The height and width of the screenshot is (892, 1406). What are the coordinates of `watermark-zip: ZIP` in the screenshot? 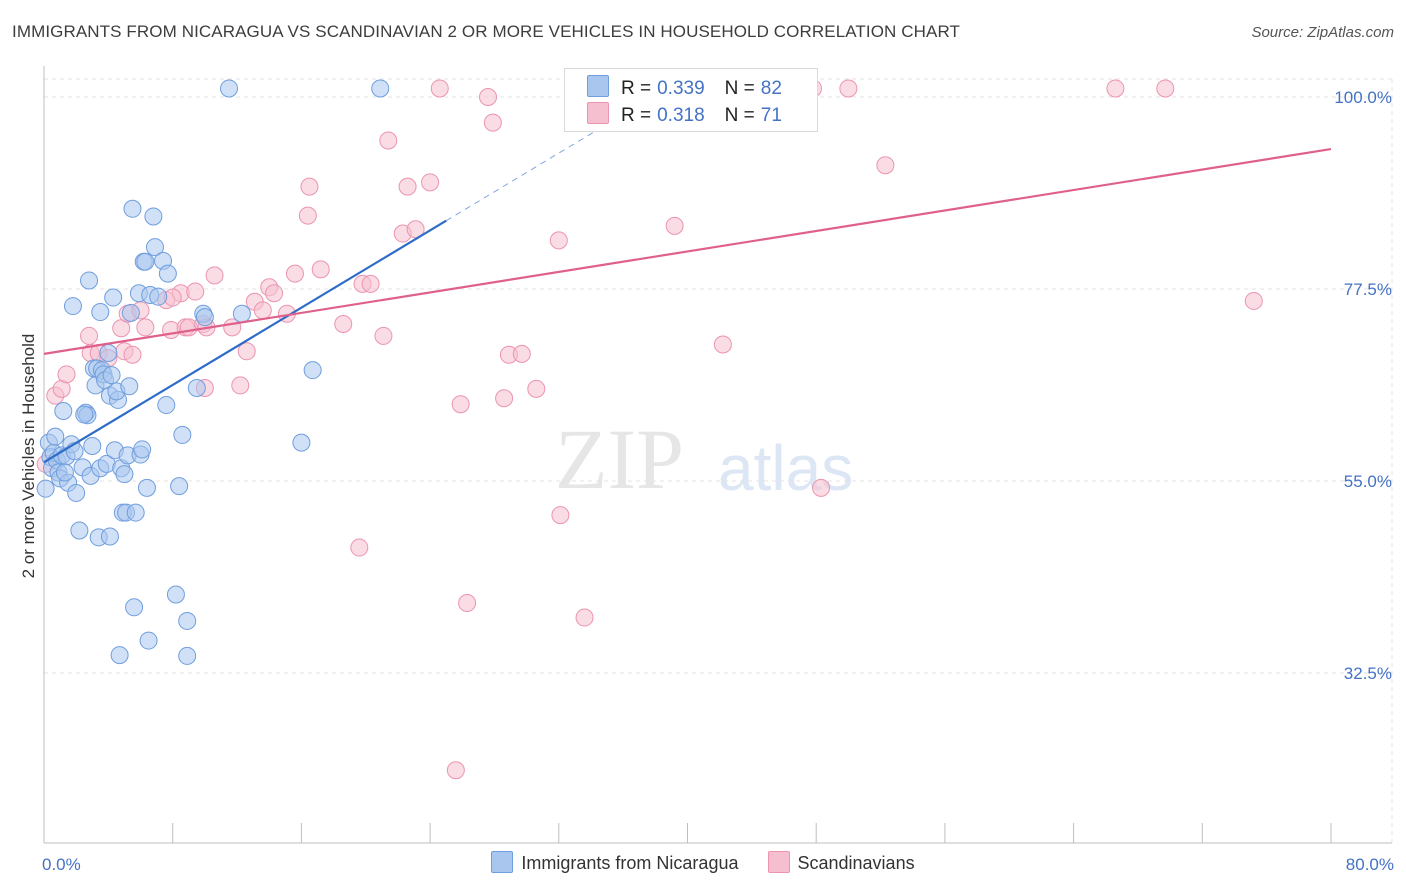 It's located at (619, 459).